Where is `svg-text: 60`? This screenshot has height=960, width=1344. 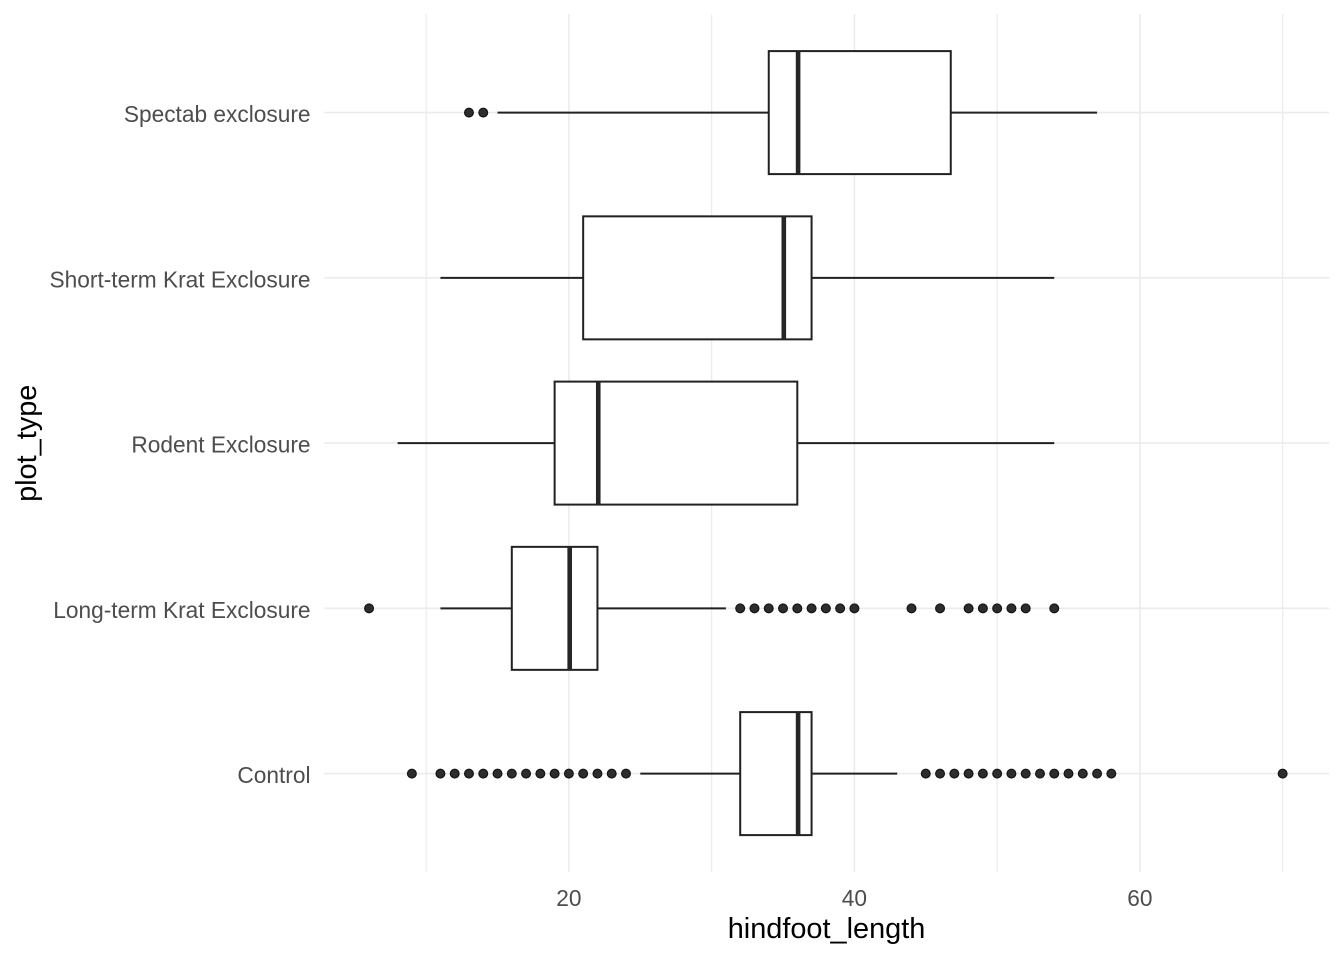 svg-text: 60 is located at coordinates (1139, 898).